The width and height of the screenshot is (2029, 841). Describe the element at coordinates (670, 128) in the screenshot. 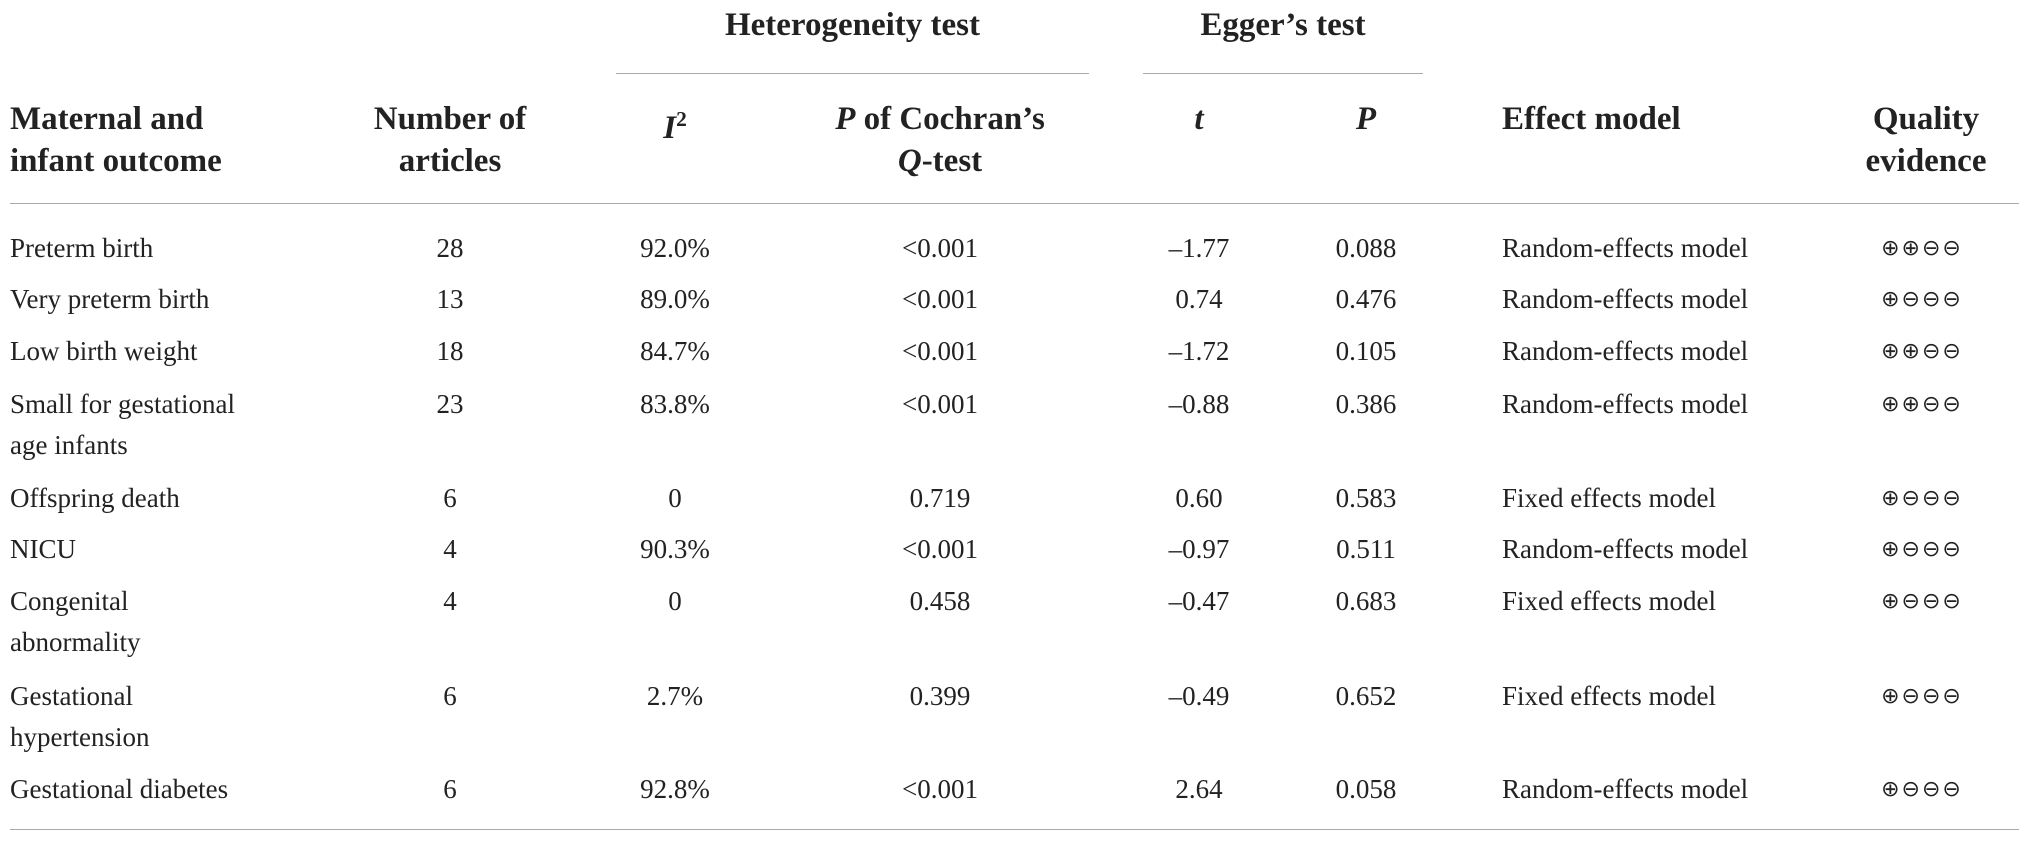

I see `header-part: I` at that location.